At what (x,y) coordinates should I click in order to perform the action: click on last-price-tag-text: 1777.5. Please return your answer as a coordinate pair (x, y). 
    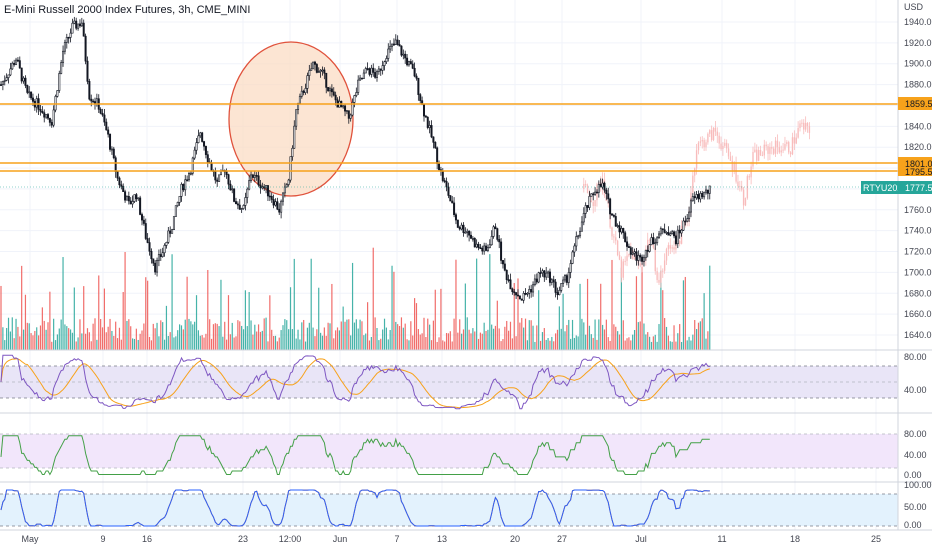
    Looking at the image, I should click on (918, 188).